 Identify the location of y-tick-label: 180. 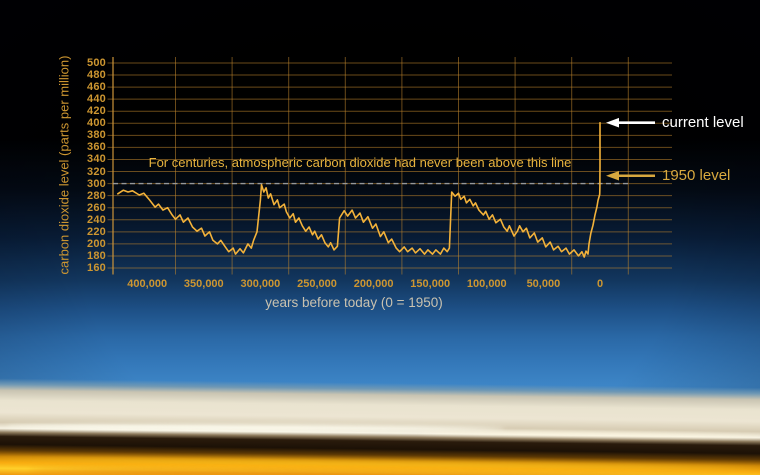
(96, 255).